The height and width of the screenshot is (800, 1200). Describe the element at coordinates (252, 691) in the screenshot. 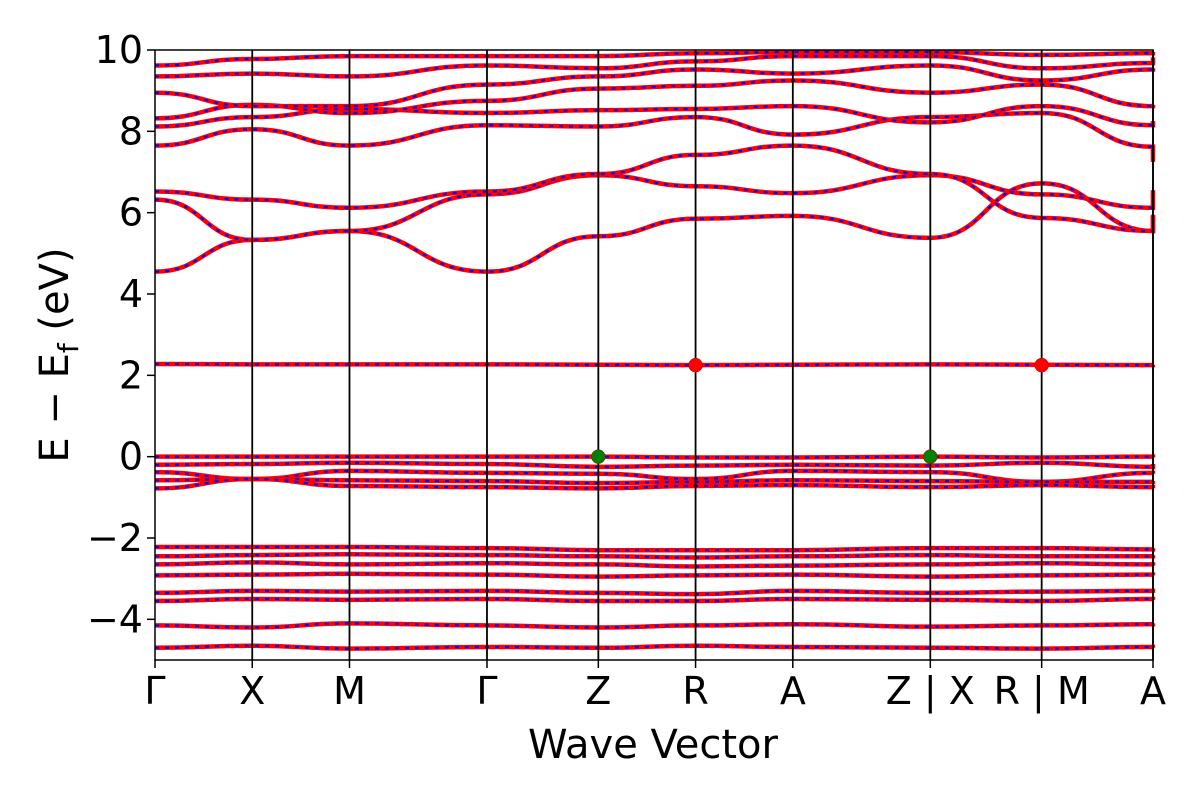

I see `x-tick-label: X` at that location.